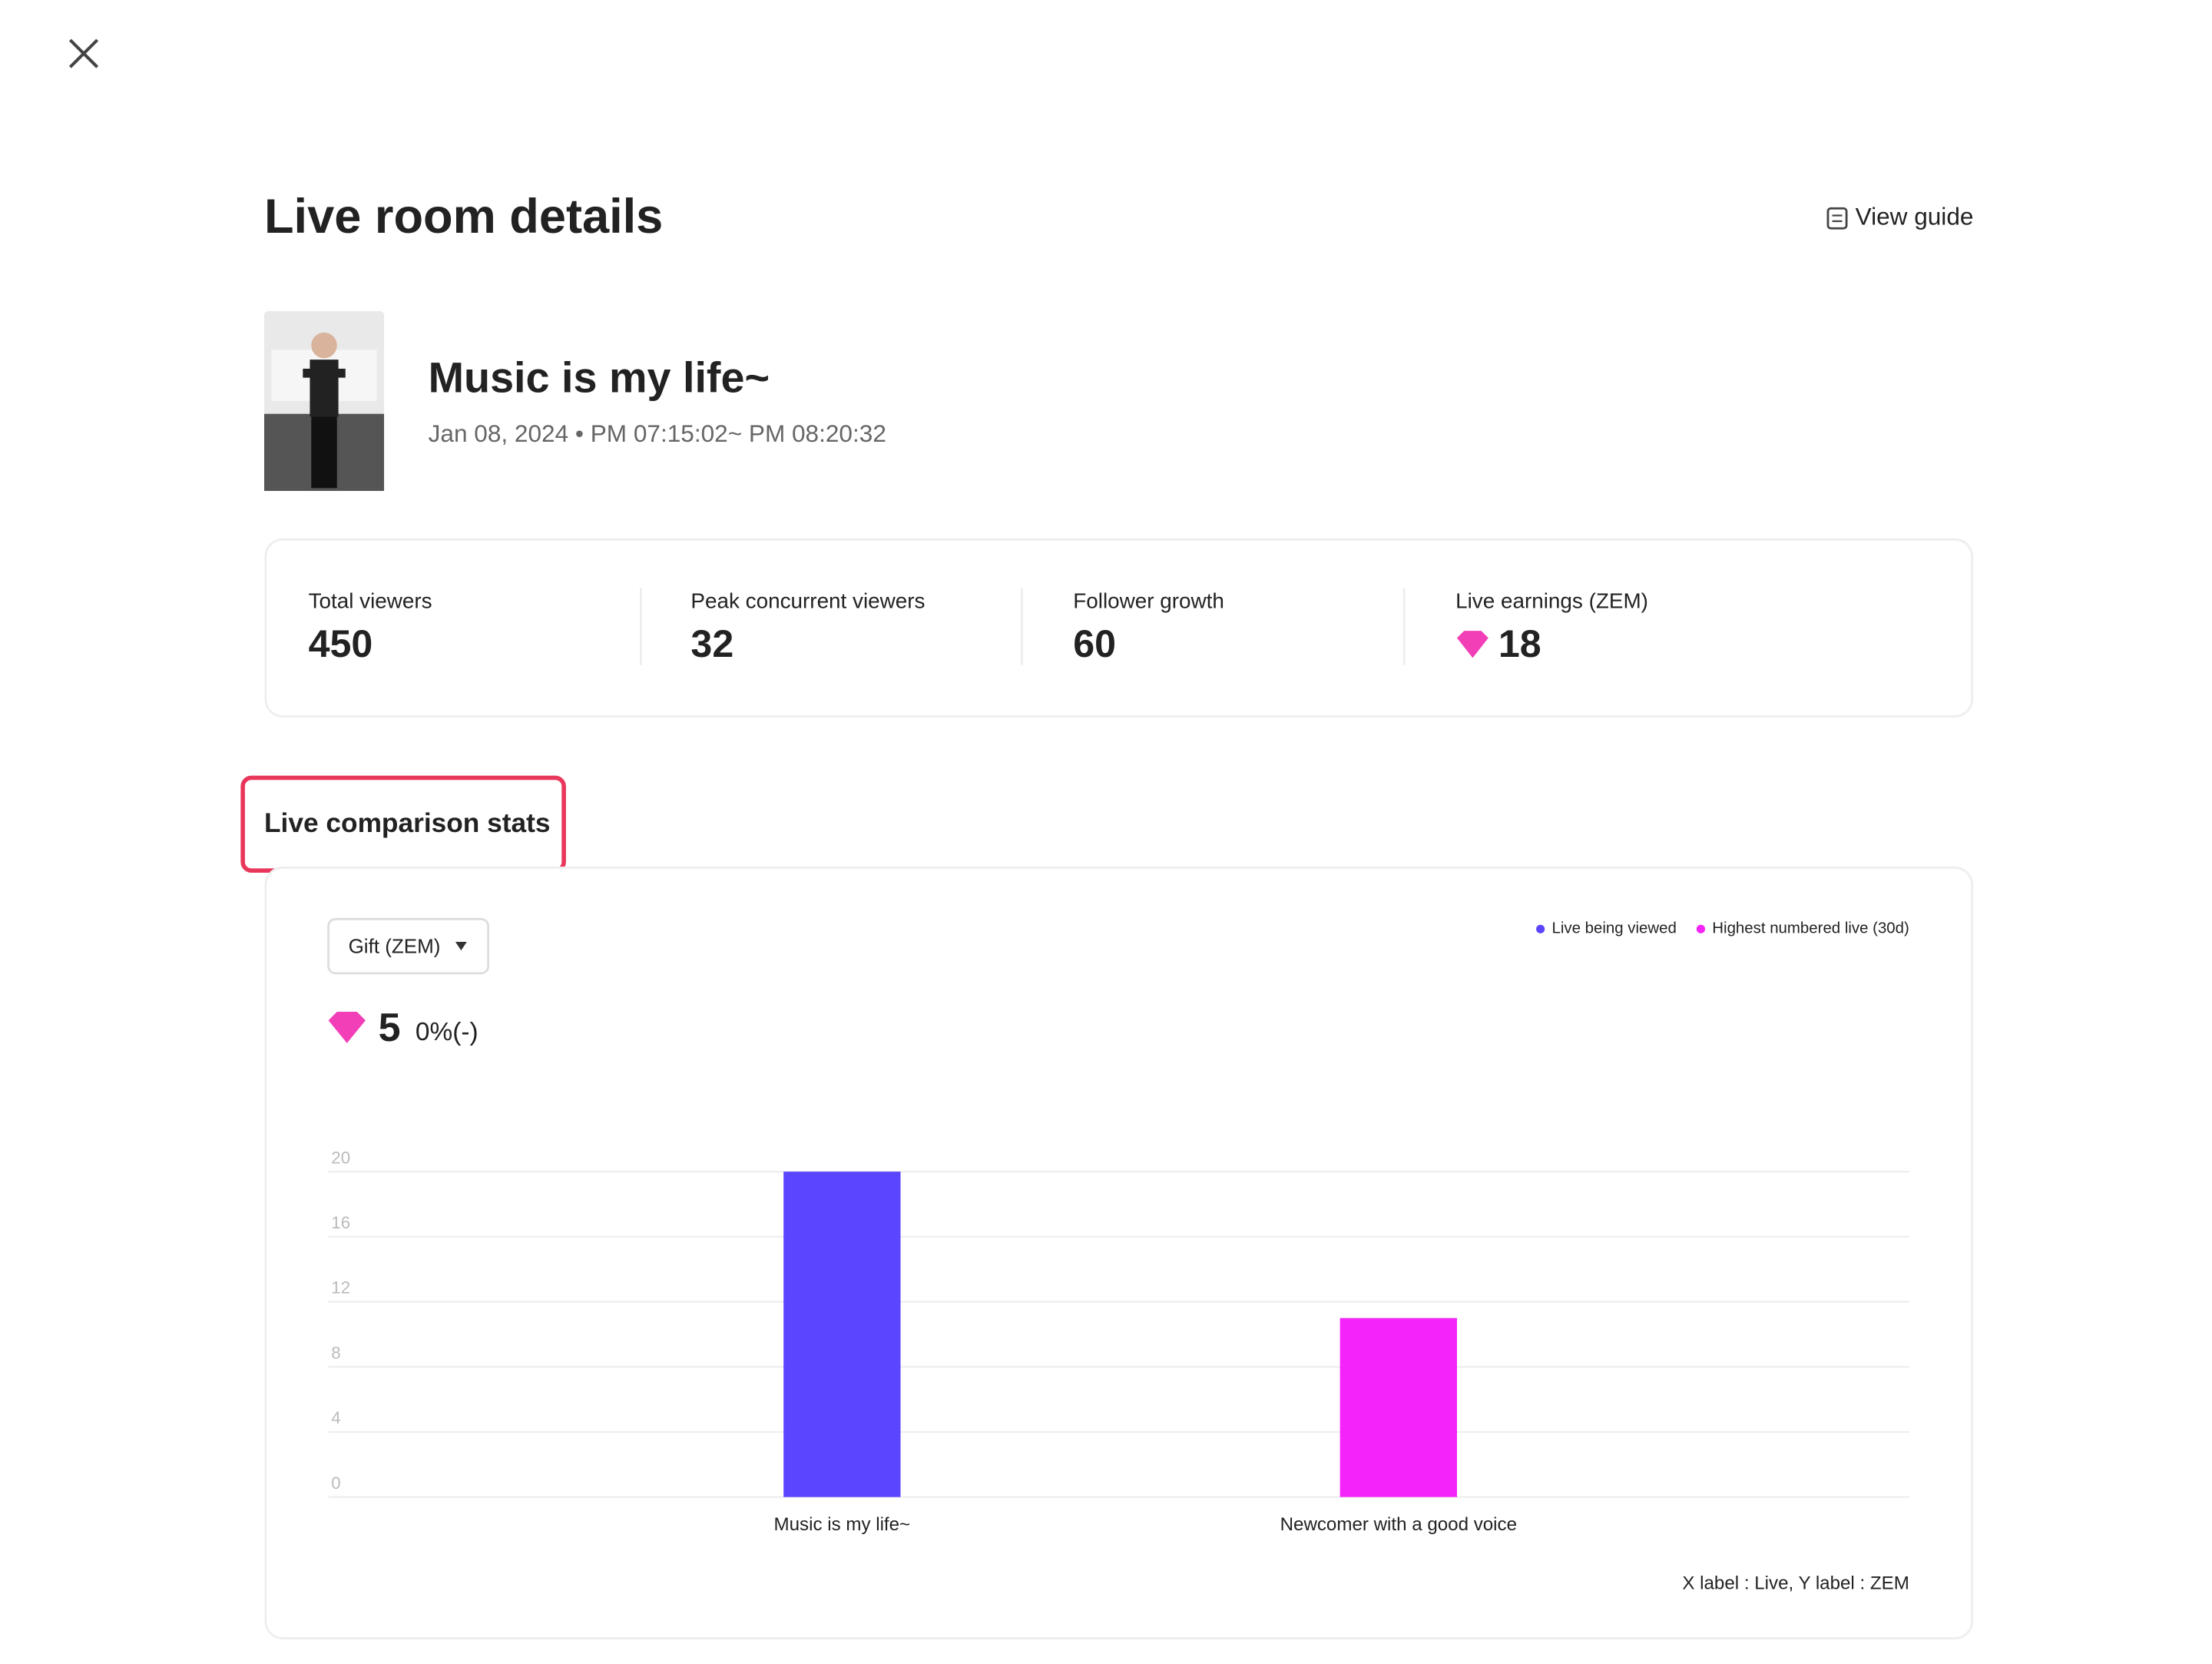 This screenshot has height=1664, width=2212. Describe the element at coordinates (341, 1157) in the screenshot. I see `y-tick-label: 20` at that location.